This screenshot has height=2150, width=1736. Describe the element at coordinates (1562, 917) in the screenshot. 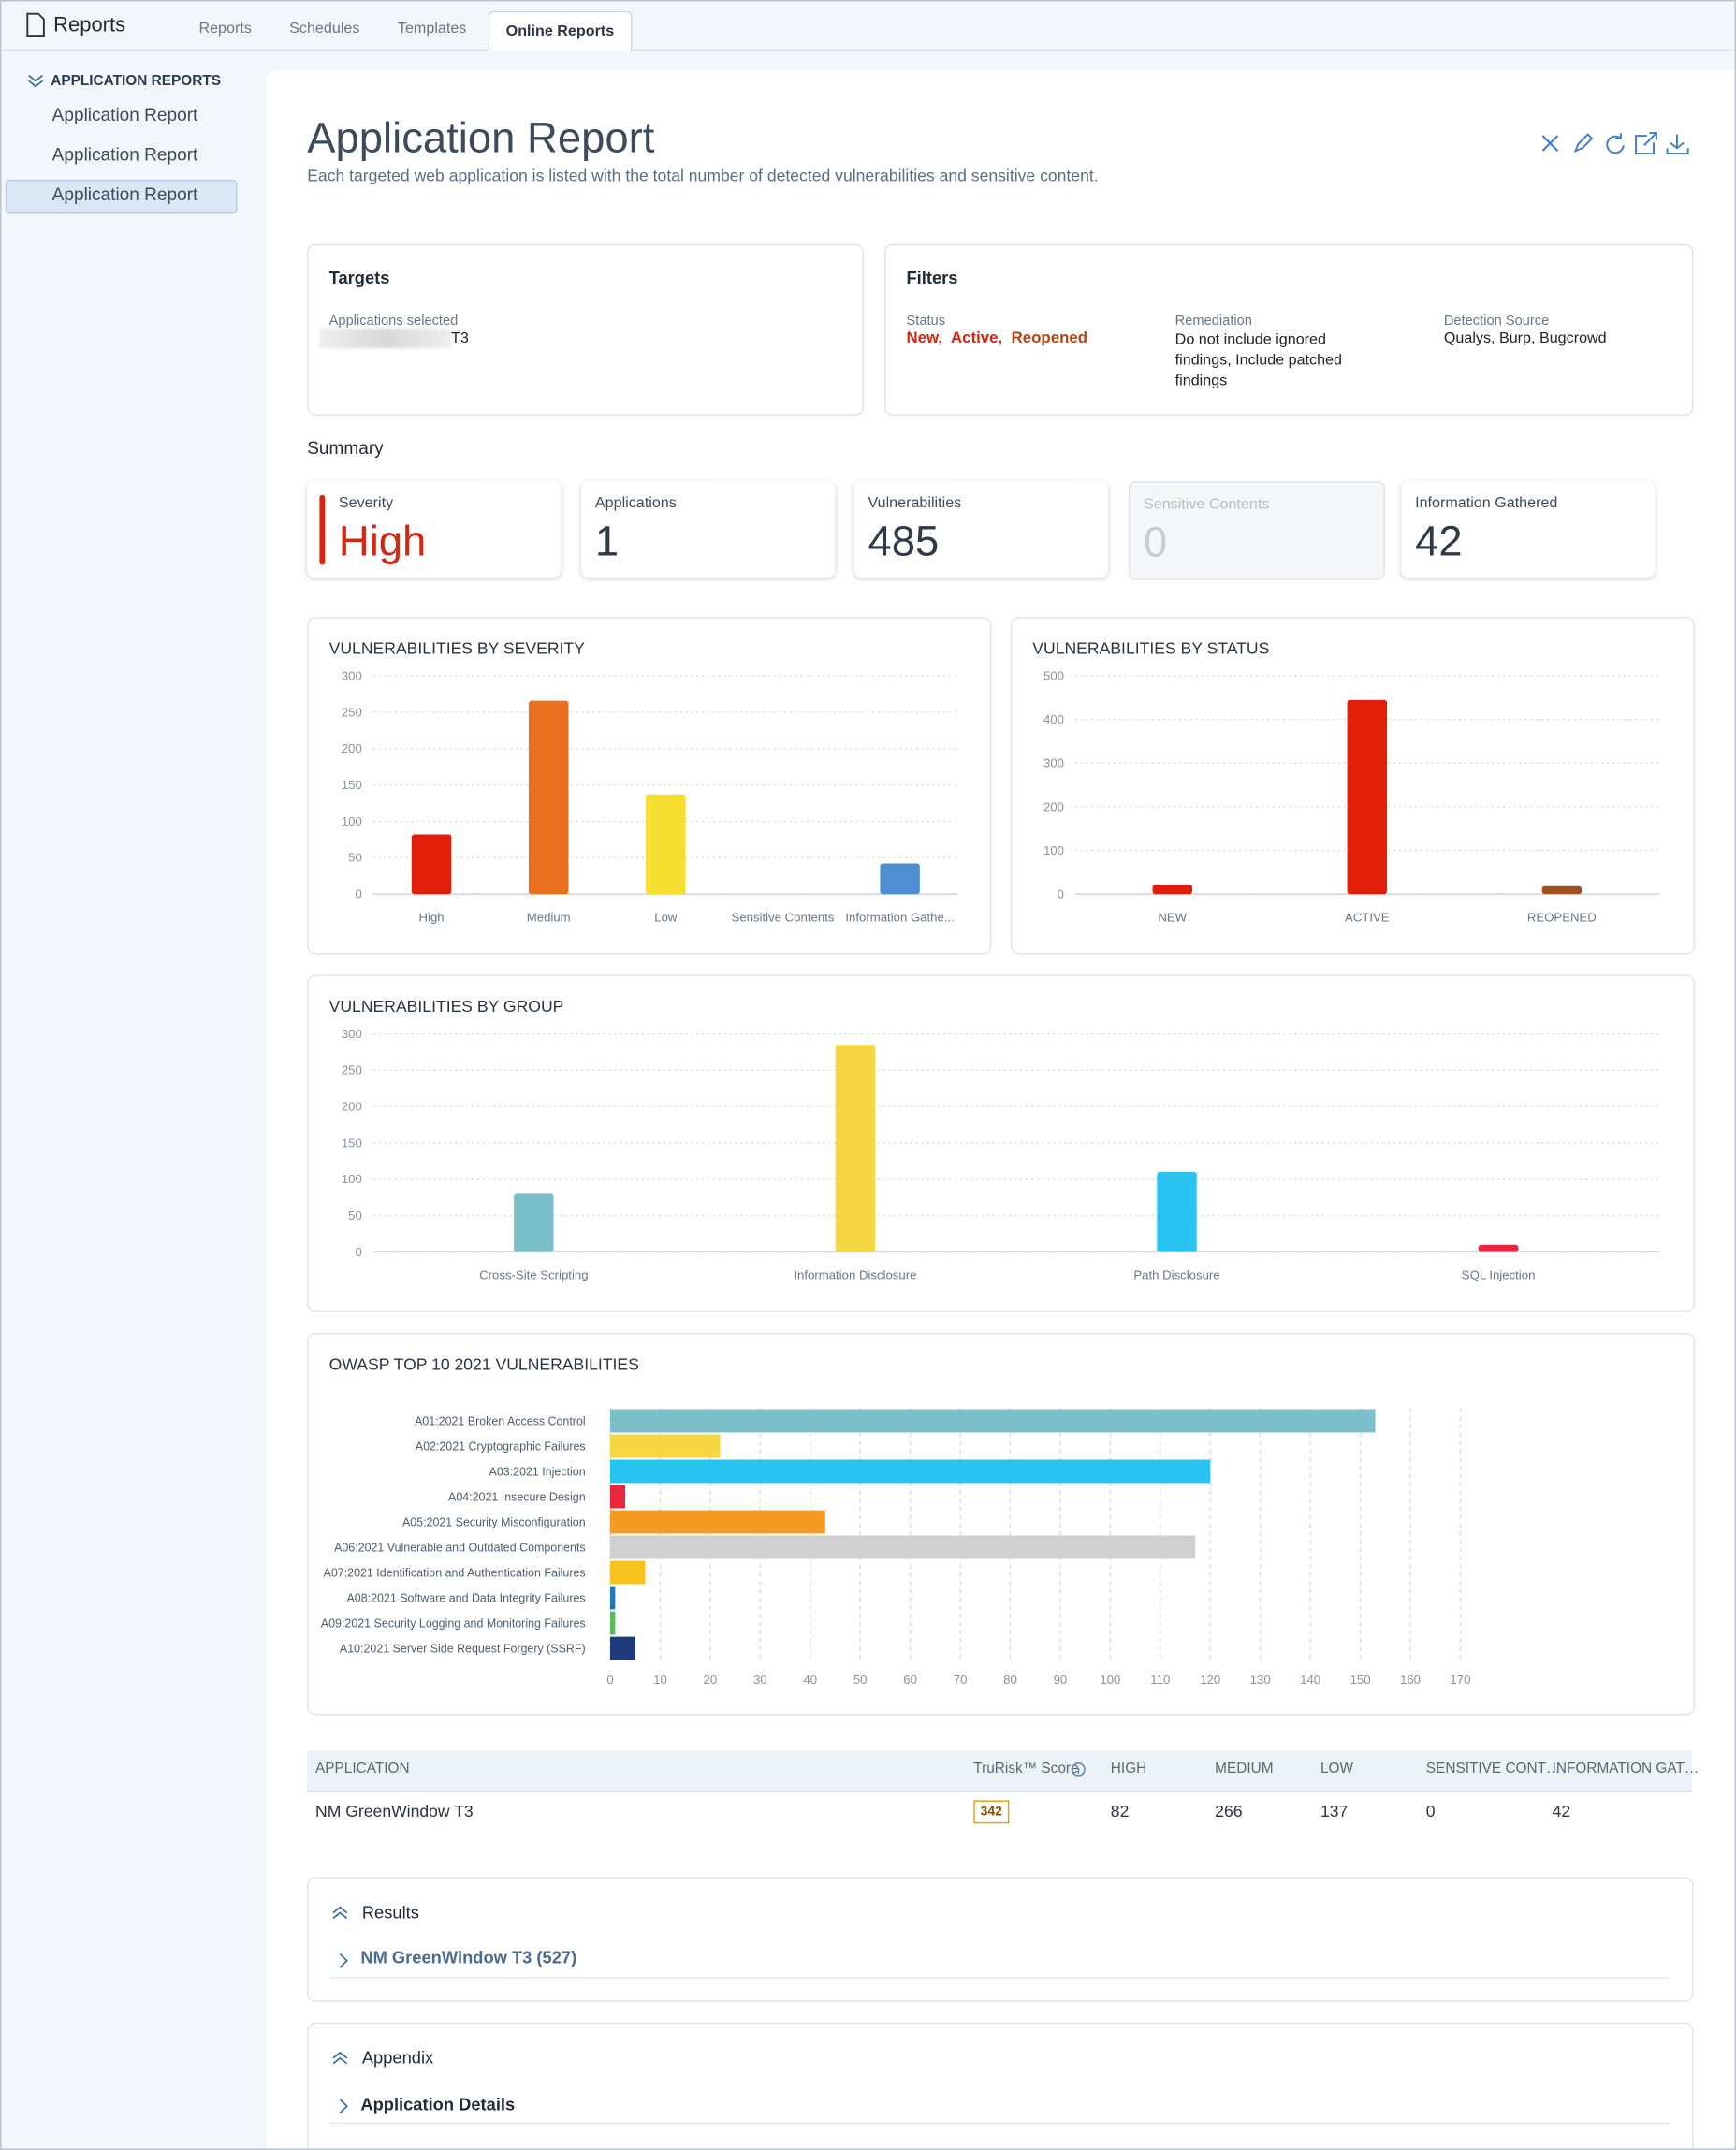

I see `x-tick-label: REOPENED` at that location.